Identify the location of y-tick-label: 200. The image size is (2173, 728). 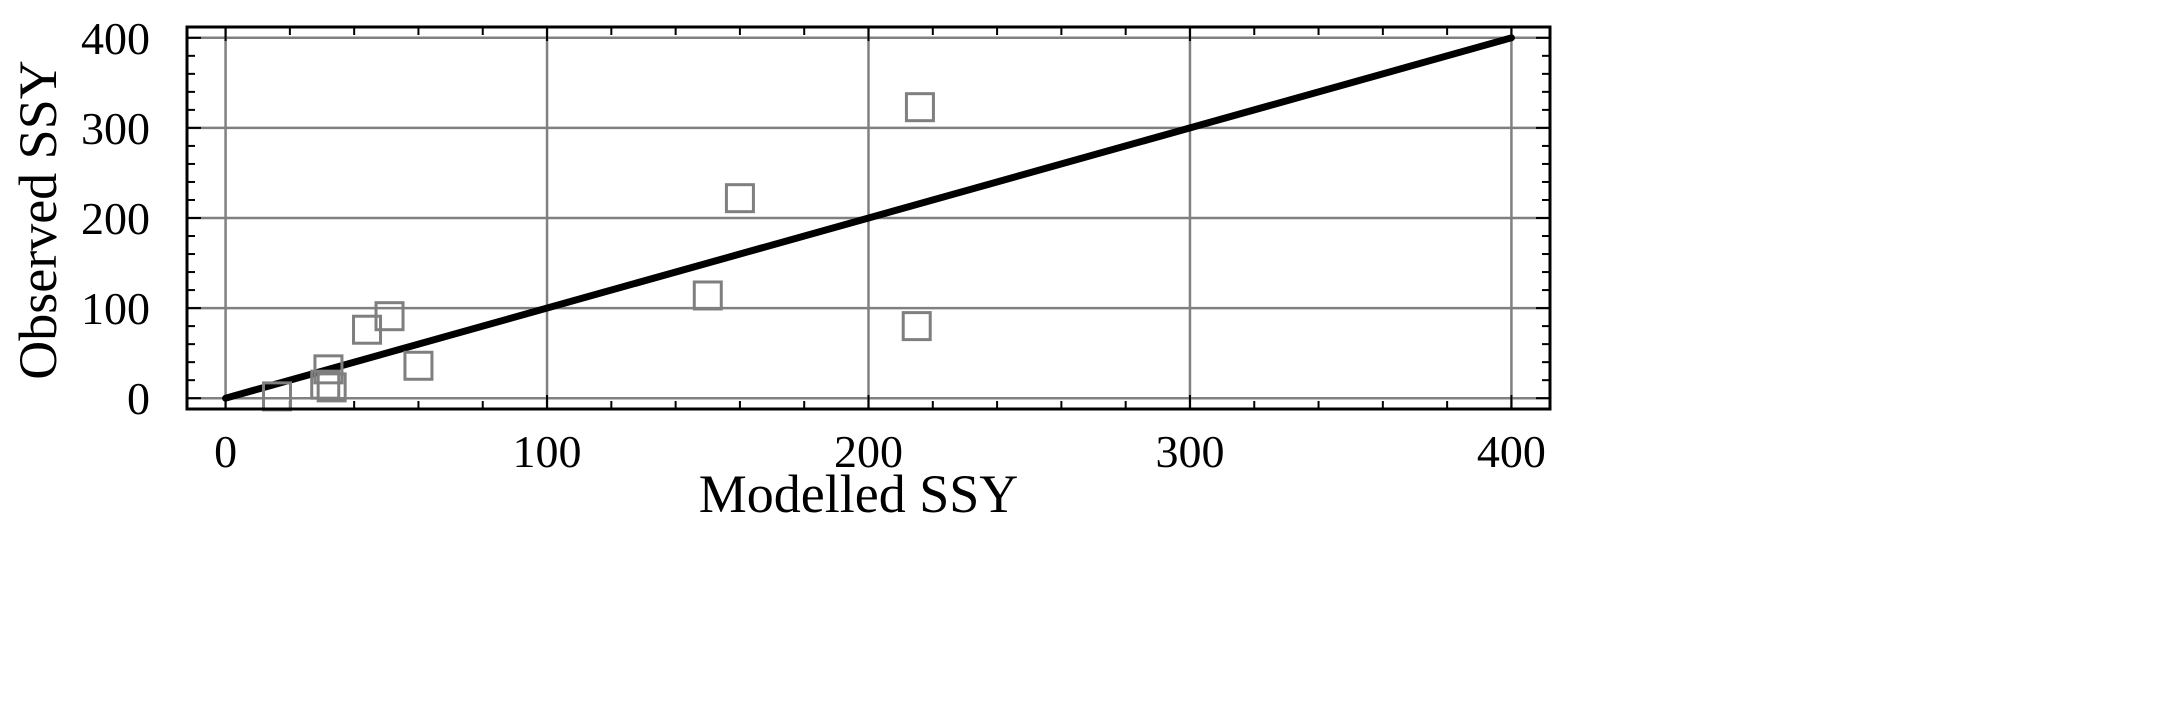
(115, 218).